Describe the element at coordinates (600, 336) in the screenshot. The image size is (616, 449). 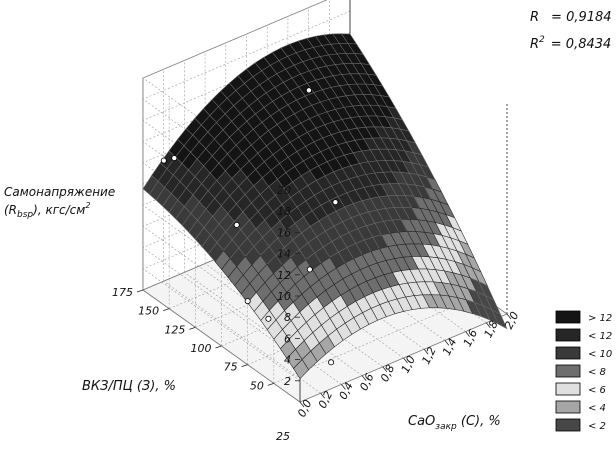
I see `legend-label: < 12` at that location.